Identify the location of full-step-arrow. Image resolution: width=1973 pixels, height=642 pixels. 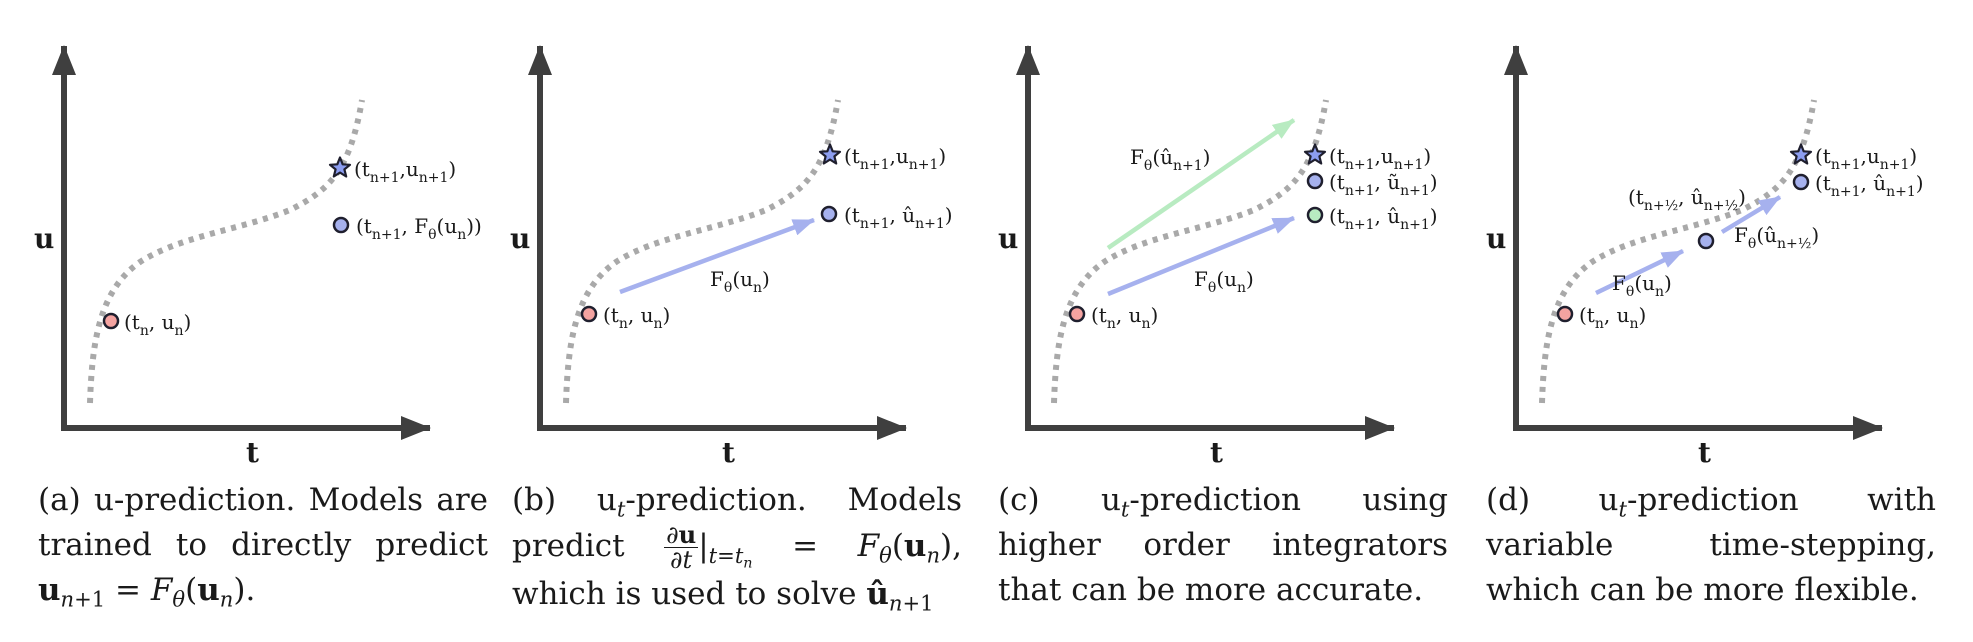
(1751, 214).